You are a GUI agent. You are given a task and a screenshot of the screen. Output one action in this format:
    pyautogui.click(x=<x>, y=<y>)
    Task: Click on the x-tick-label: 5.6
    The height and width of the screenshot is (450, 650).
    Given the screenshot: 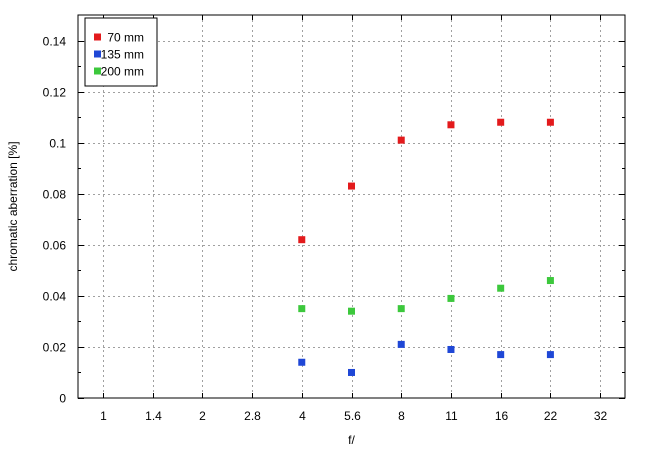 What is the action you would take?
    pyautogui.click(x=352, y=416)
    